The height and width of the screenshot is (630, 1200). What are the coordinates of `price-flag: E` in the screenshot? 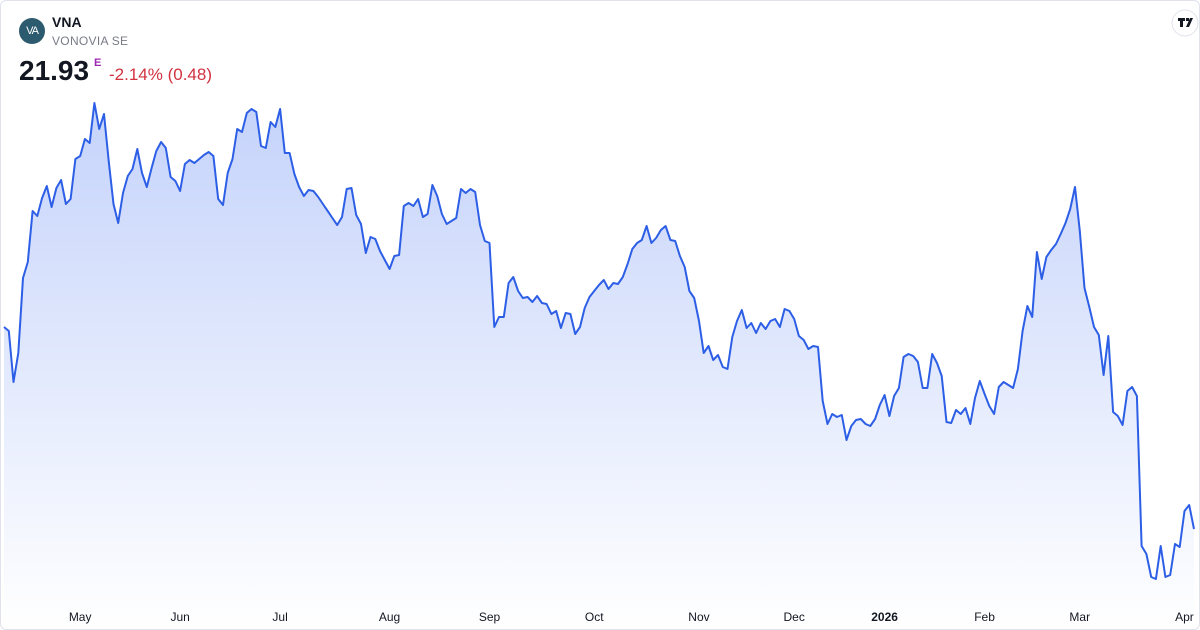 It's located at (98, 63).